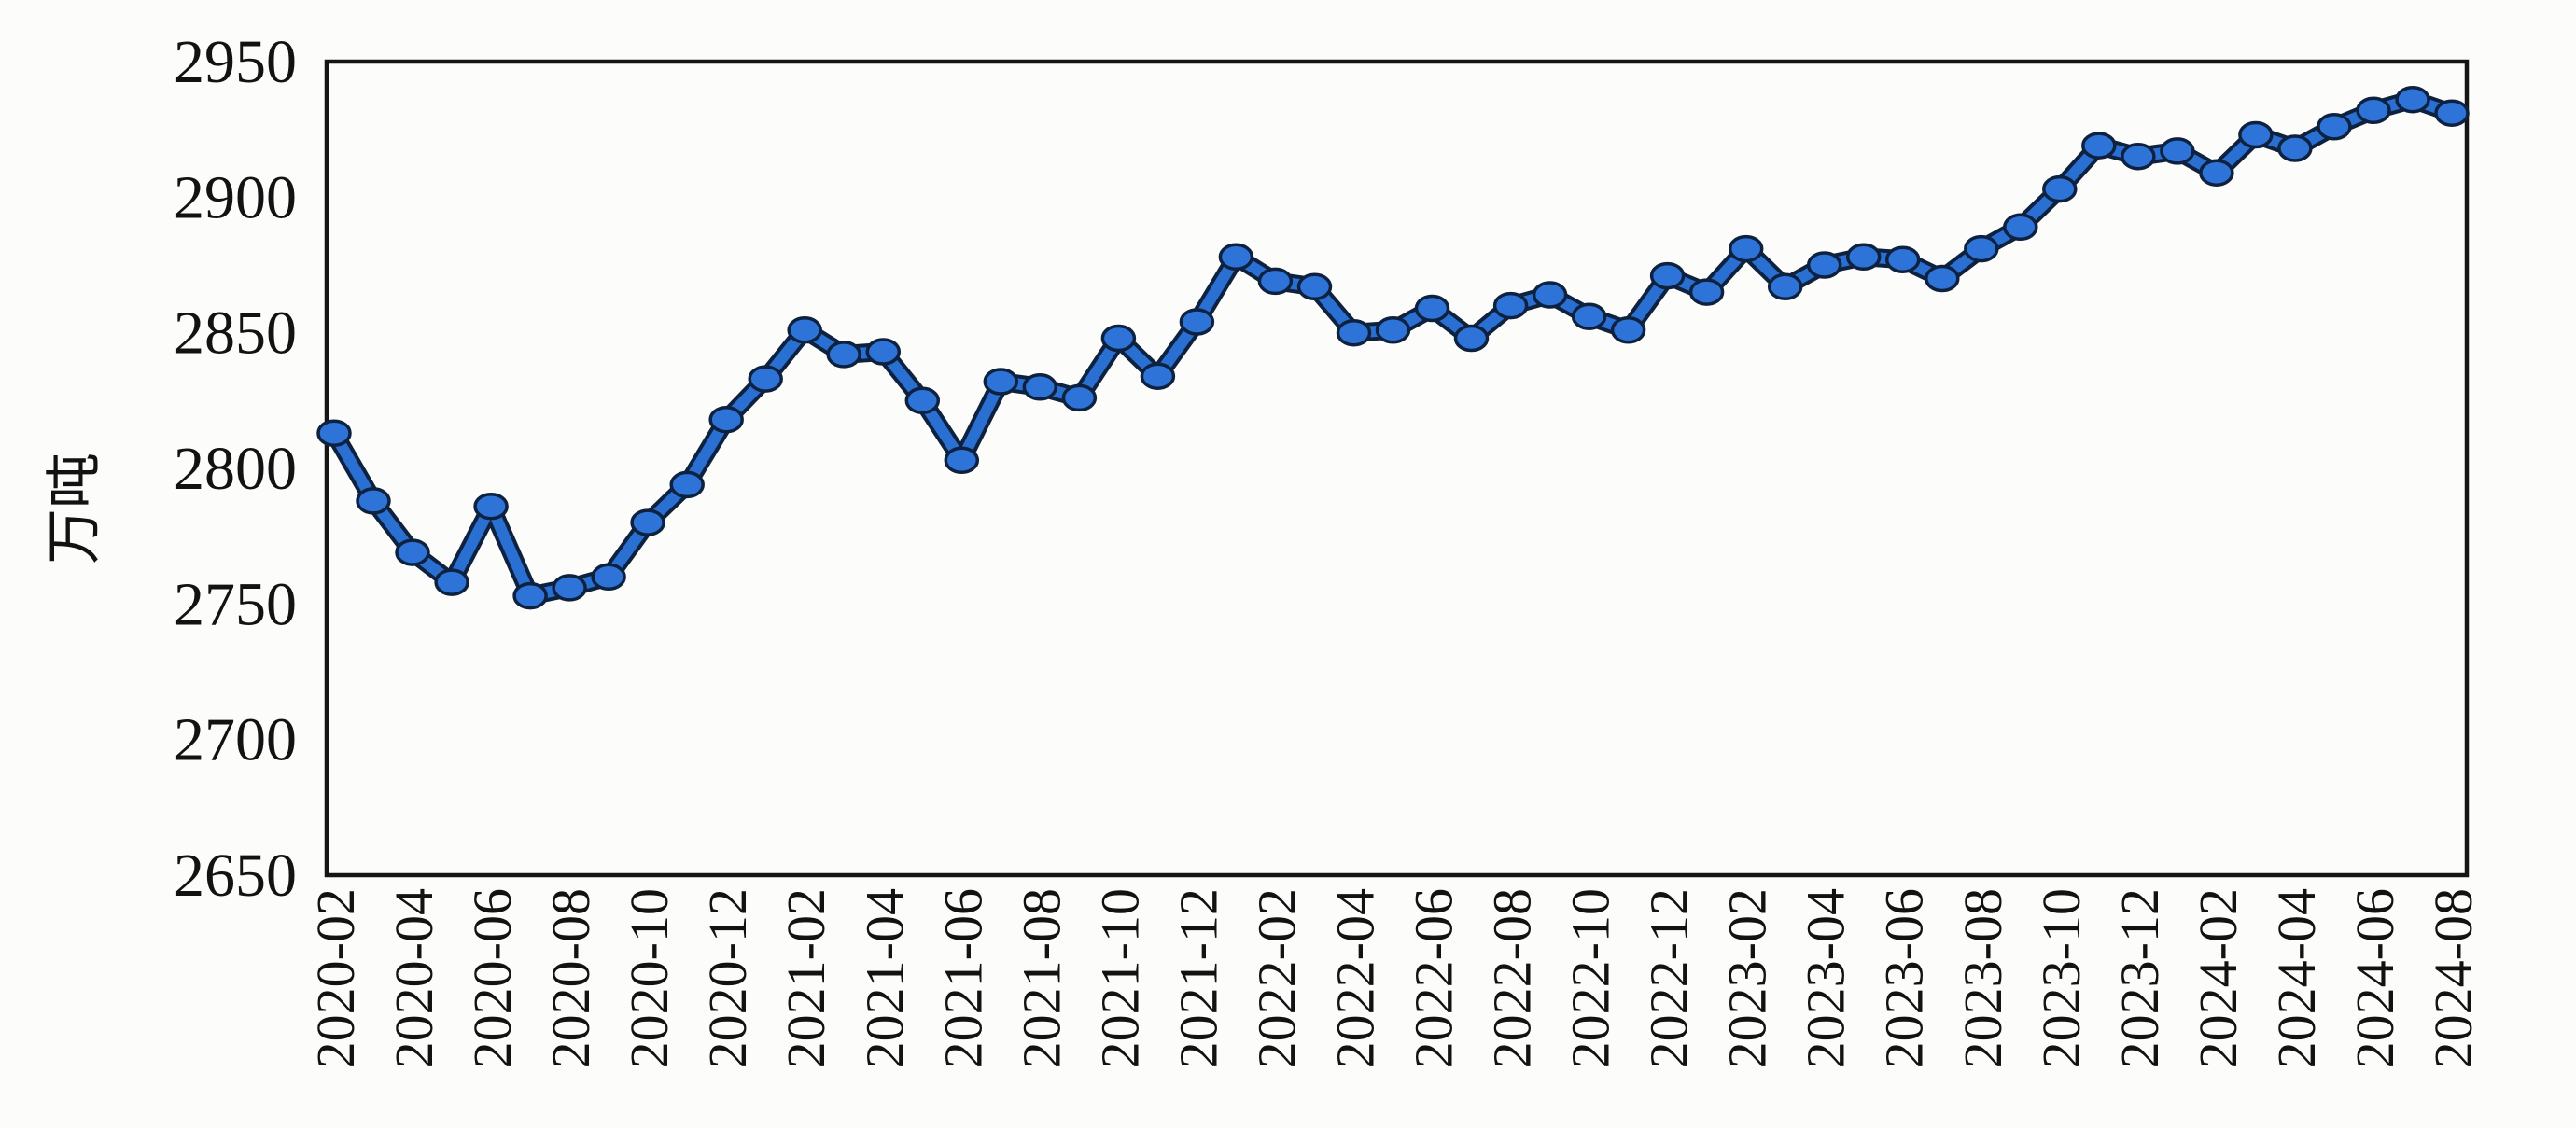 The height and width of the screenshot is (1128, 2576). What do you see at coordinates (414, 978) in the screenshot?
I see `x-tick-label: 2020-04` at bounding box center [414, 978].